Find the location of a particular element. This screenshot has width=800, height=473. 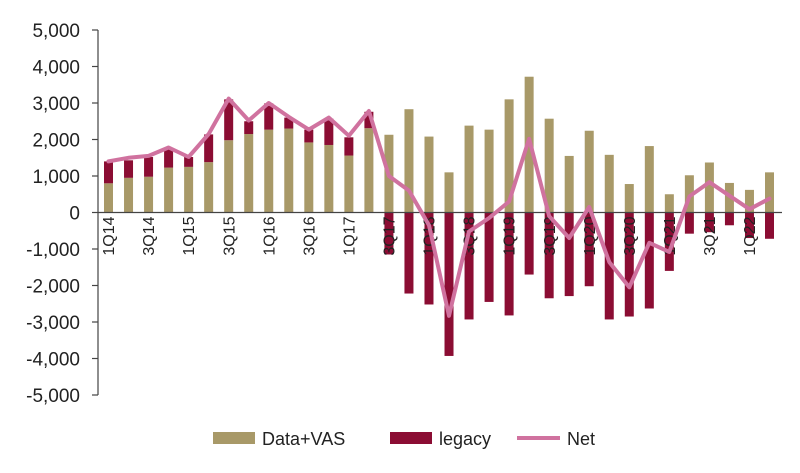

x-tick-label: 1Q21 is located at coordinates (670, 235).